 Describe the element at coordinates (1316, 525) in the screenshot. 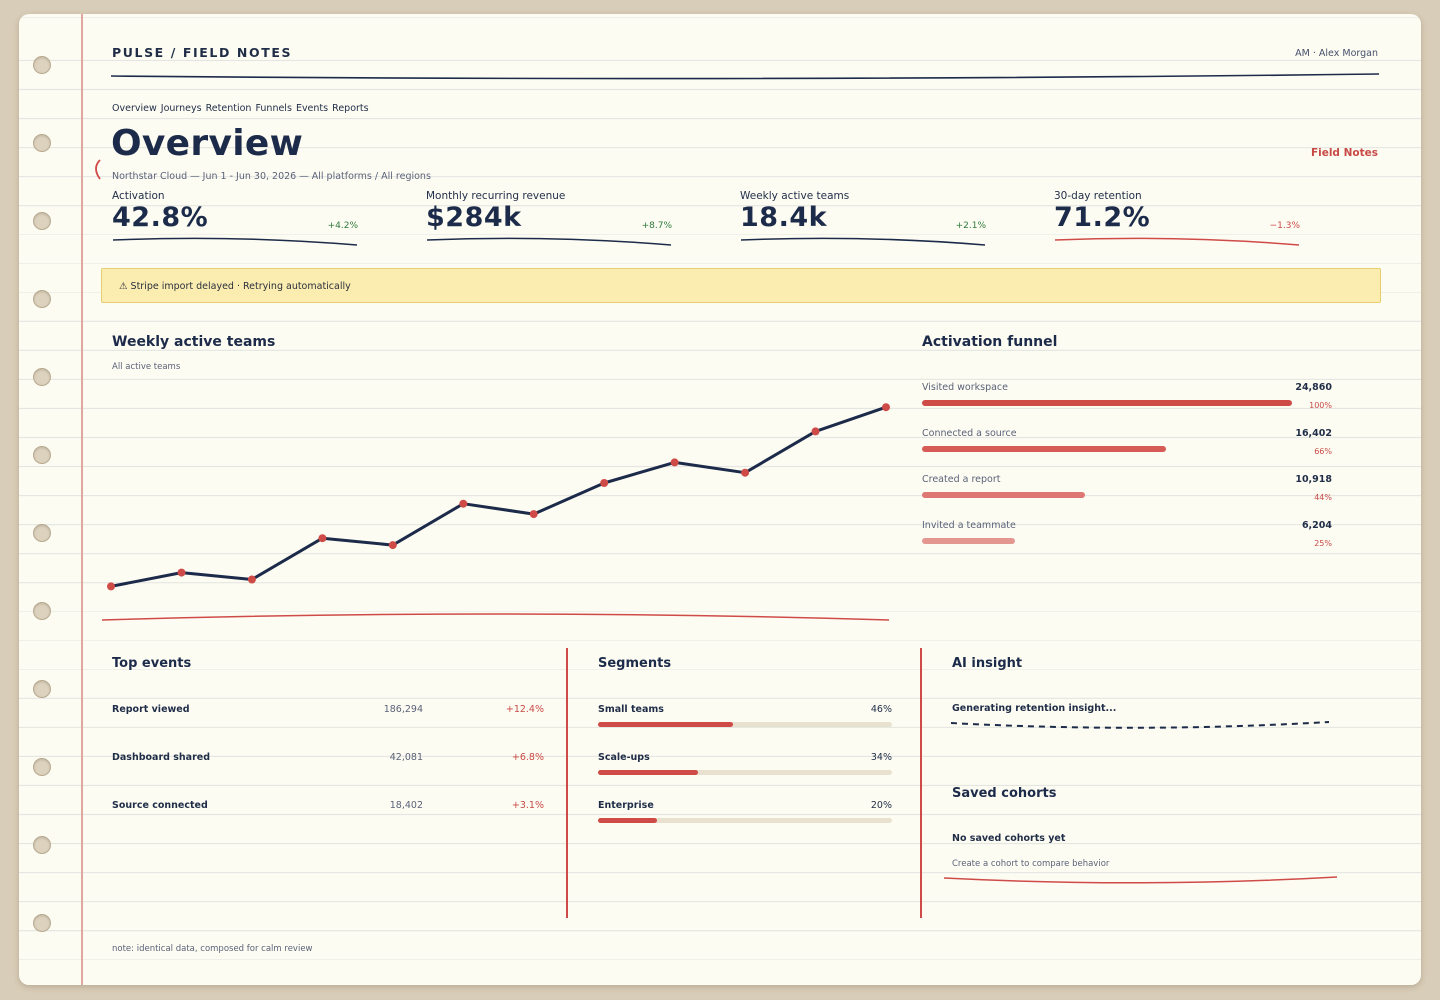

I see `funnel-step-count: 6,204` at that location.